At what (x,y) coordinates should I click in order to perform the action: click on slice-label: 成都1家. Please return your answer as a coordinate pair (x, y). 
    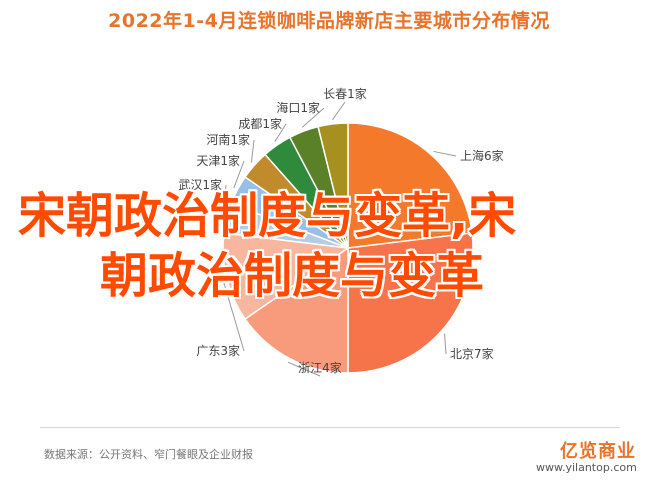
    Looking at the image, I should click on (260, 123).